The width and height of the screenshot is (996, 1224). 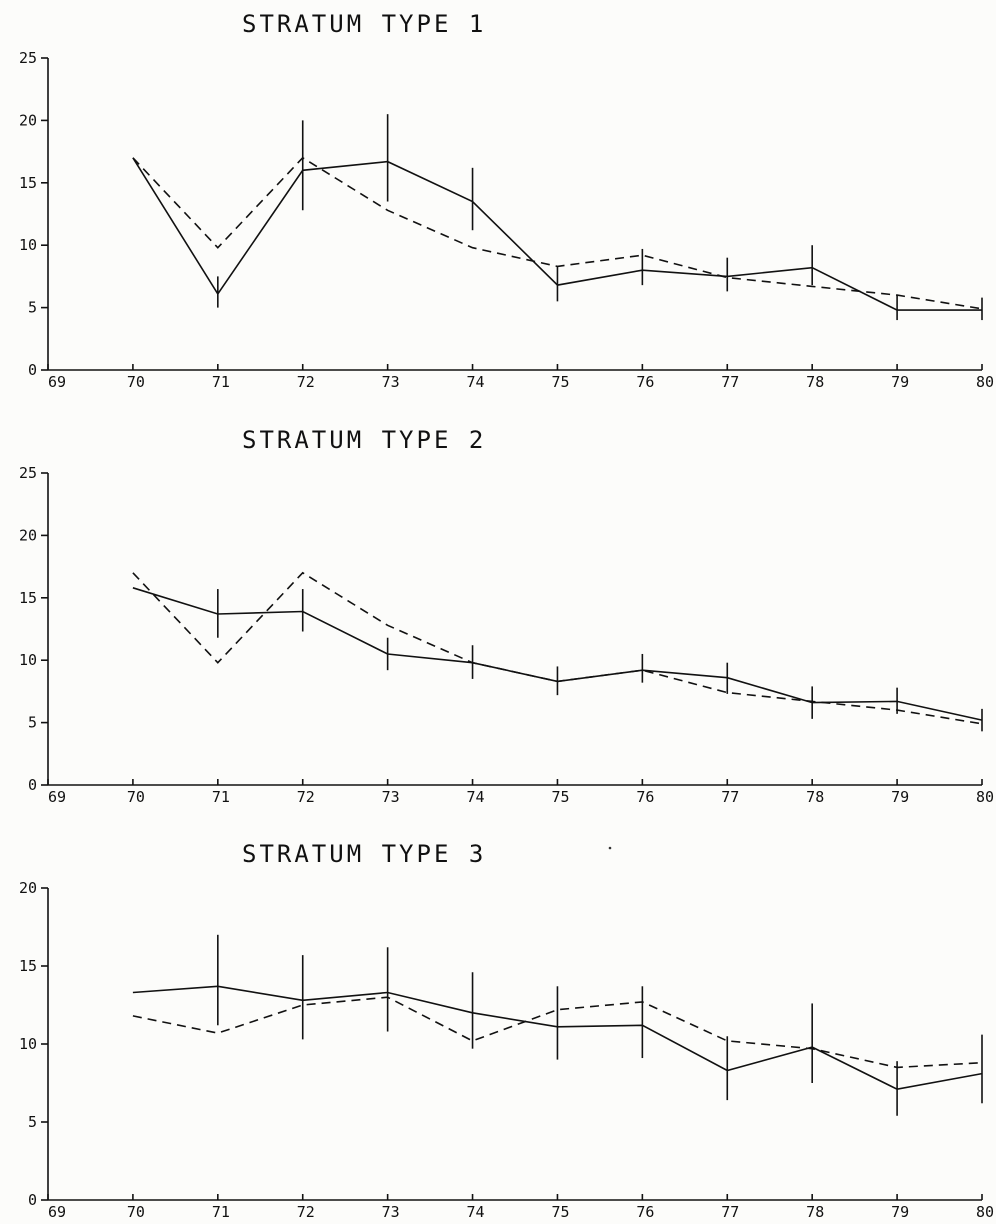 What do you see at coordinates (364, 854) in the screenshot?
I see `chart-title: STRATUM TYPE 3` at bounding box center [364, 854].